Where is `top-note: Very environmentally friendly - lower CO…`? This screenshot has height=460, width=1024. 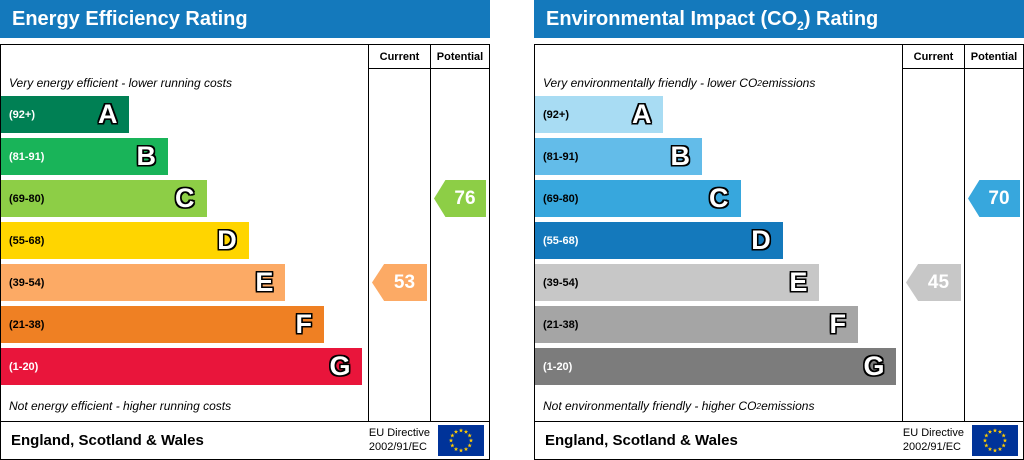 top-note: Very environmentally friendly - lower CO… is located at coordinates (679, 82).